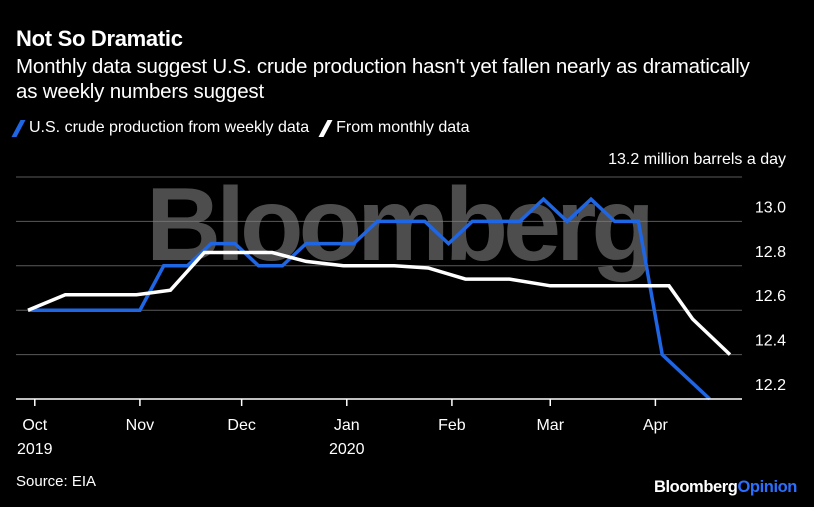  What do you see at coordinates (550, 425) in the screenshot?
I see `x-tick-label: Mar` at bounding box center [550, 425].